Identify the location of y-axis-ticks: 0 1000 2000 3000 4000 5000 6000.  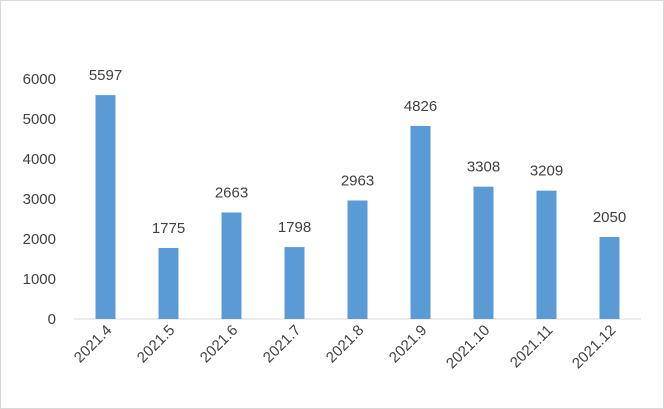
(39, 199).